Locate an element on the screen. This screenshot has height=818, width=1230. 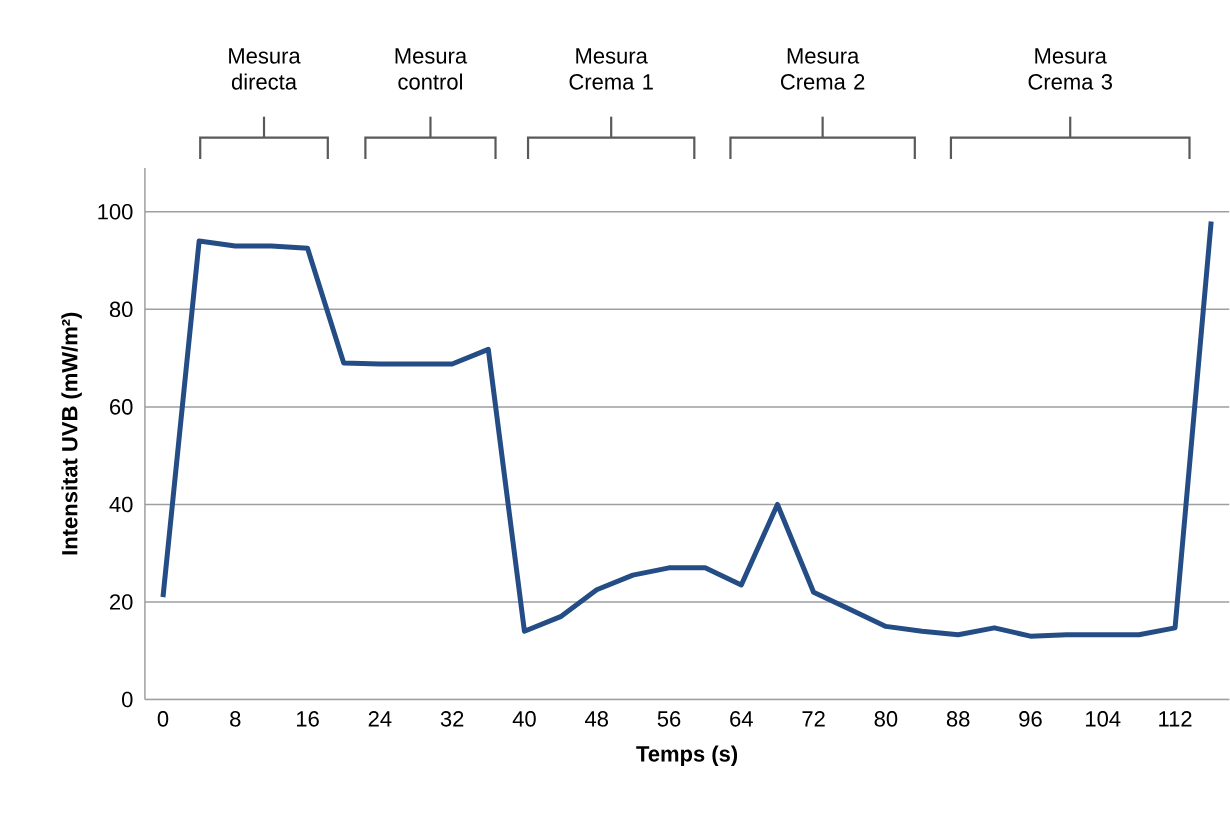
x-tick-label: 8 is located at coordinates (235, 718).